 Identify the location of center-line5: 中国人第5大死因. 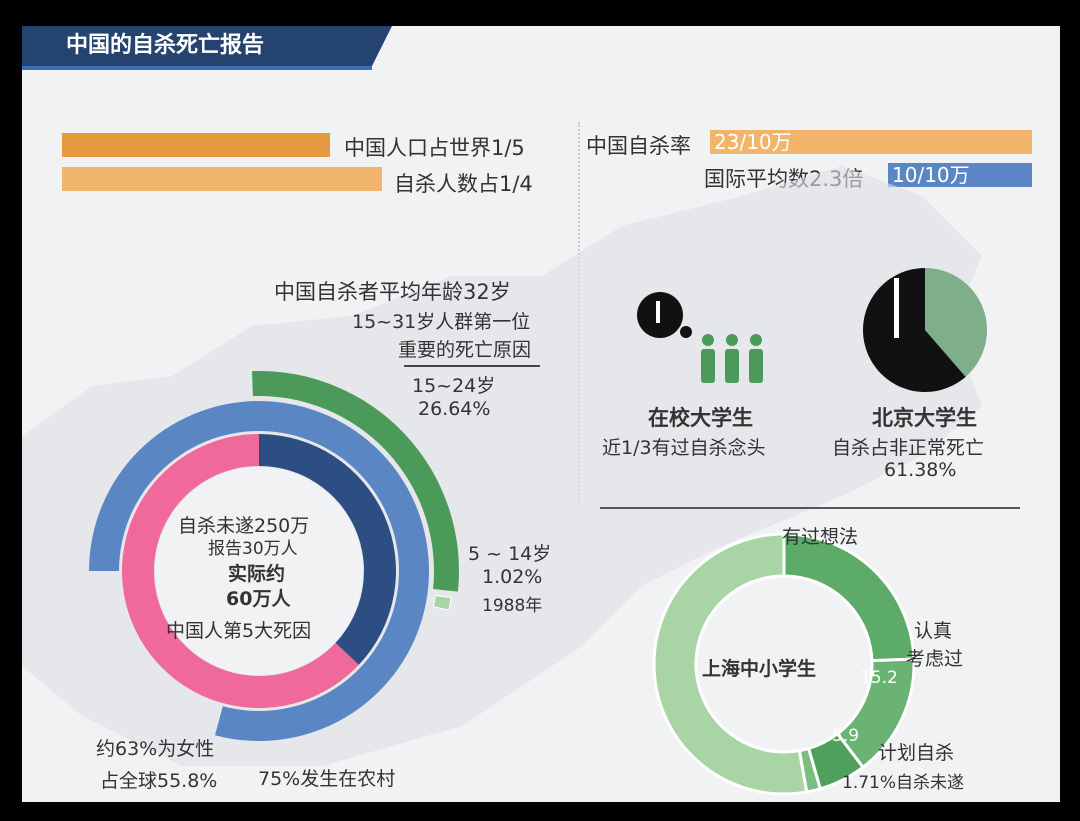
(239, 631).